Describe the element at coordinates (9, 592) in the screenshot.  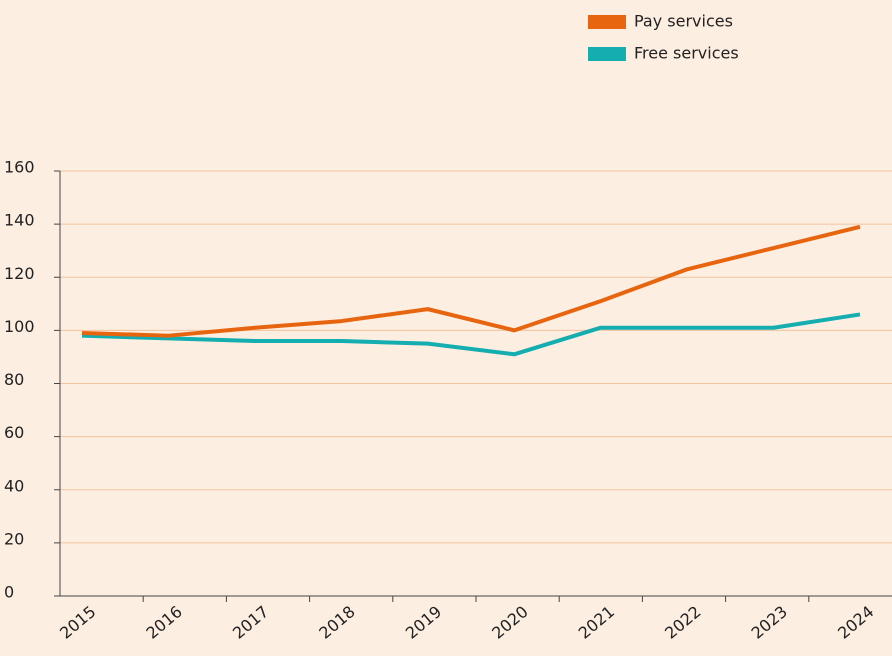
I see `y-tick-label: 0` at that location.